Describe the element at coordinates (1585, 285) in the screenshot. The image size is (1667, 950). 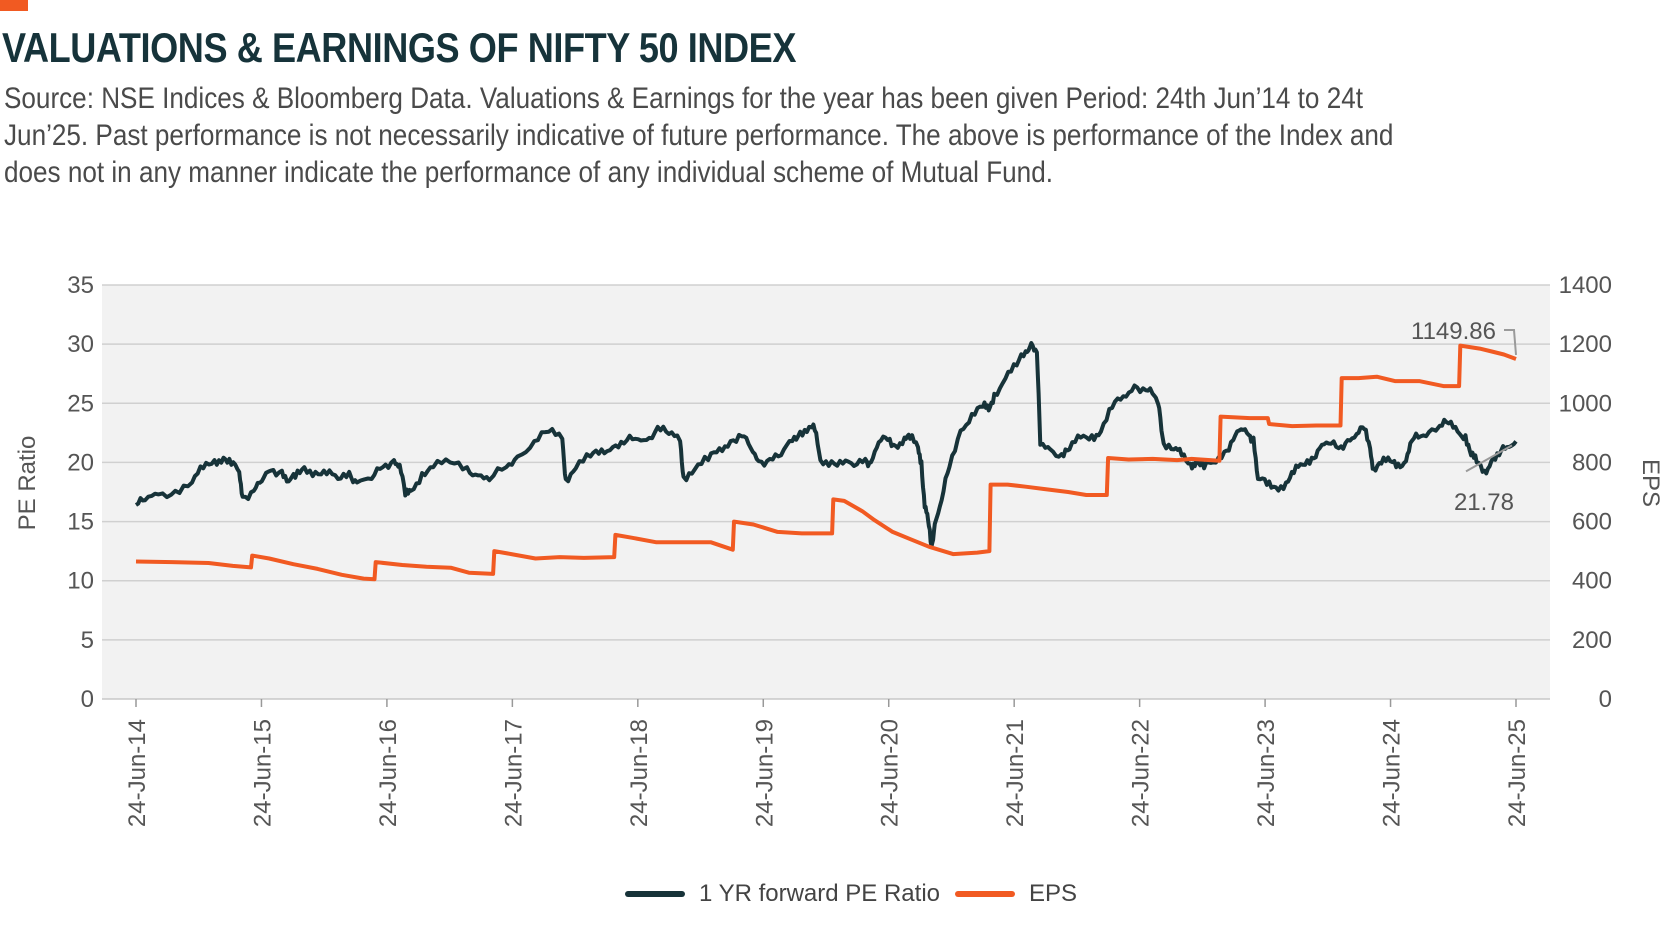
I see `y-right-tick-label: 1400` at that location.